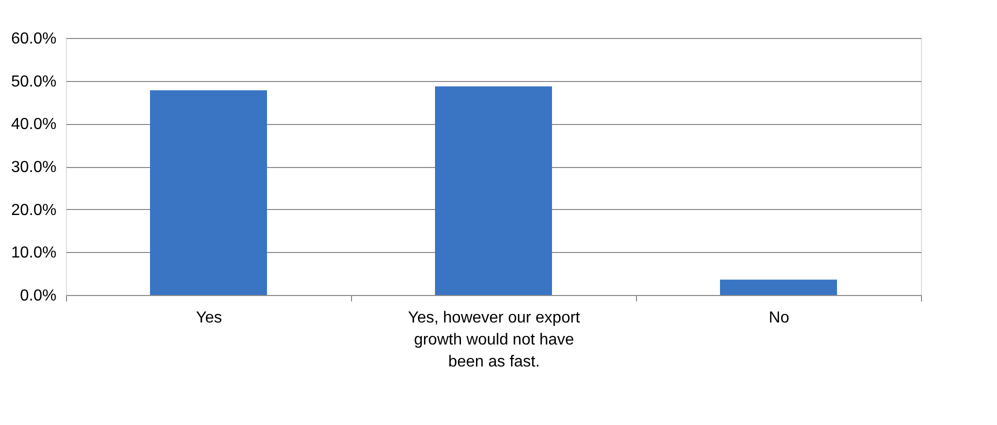 This screenshot has height=425, width=997. I want to click on x-tick-label: Yes, however our export growth would not have been as fast., so click(494, 340).